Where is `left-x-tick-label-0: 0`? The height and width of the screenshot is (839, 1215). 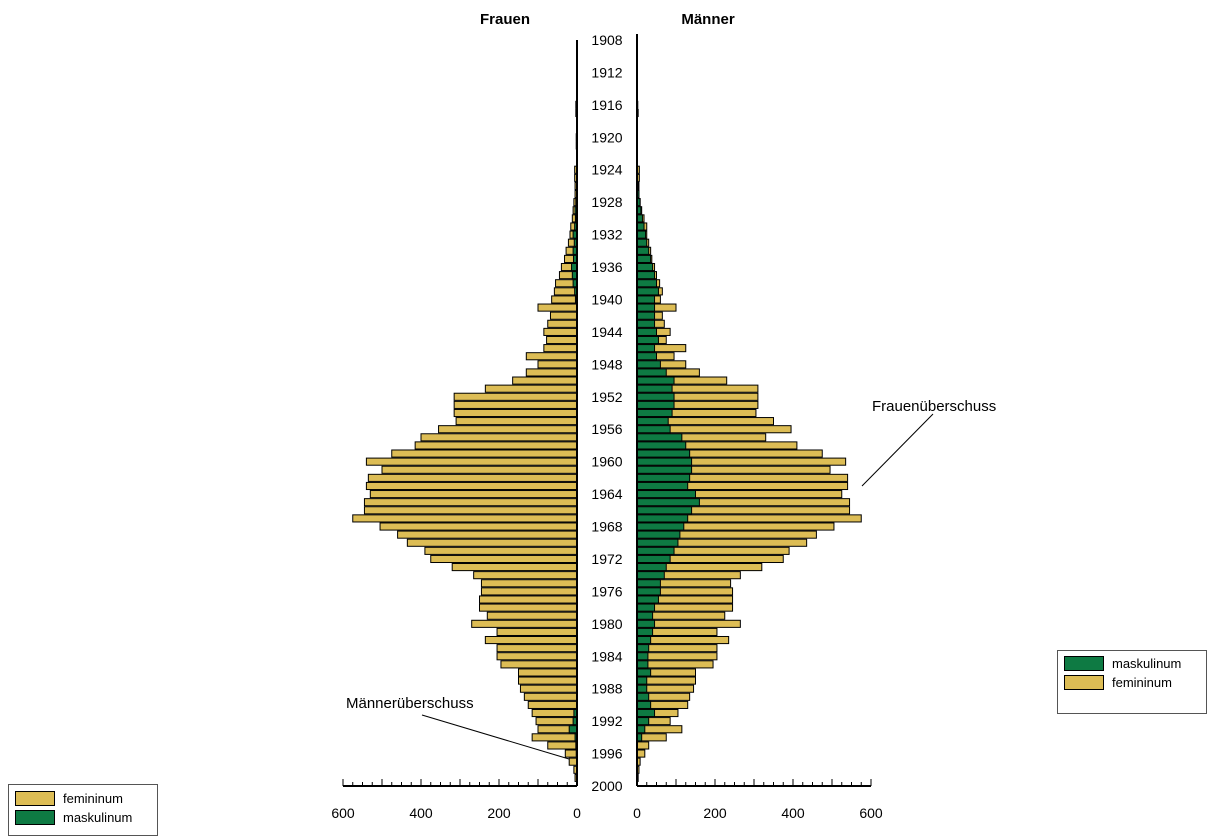 left-x-tick-label-0: 0 is located at coordinates (577, 813).